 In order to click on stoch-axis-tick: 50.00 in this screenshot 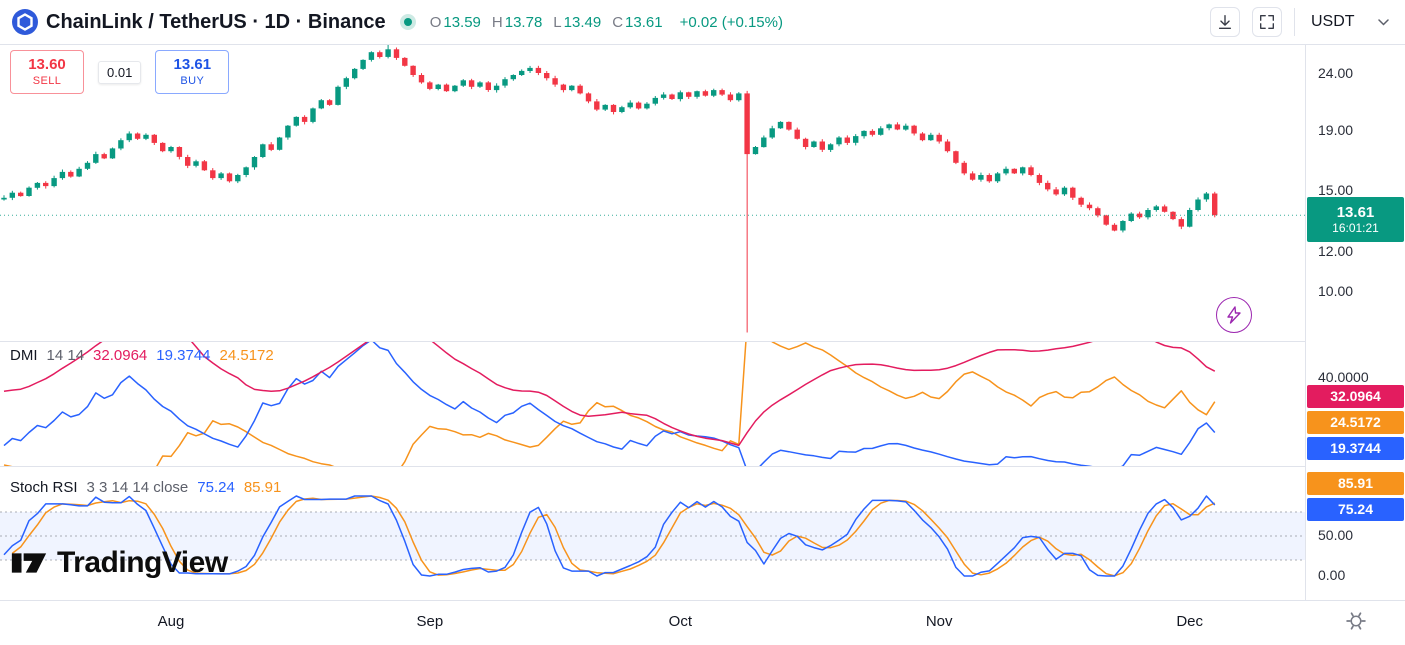, I will do `click(1336, 535)`.